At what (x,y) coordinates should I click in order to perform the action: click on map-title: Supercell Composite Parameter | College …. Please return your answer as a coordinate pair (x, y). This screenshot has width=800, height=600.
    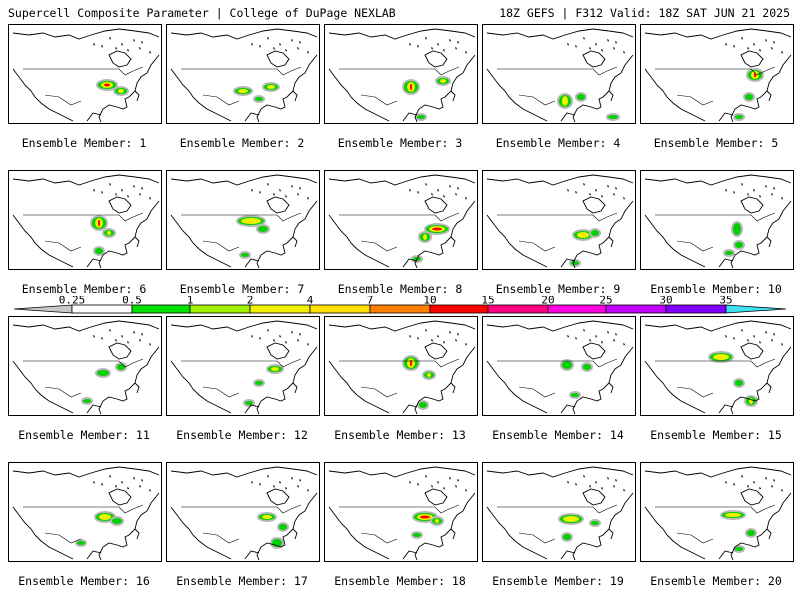
    Looking at the image, I should click on (202, 13).